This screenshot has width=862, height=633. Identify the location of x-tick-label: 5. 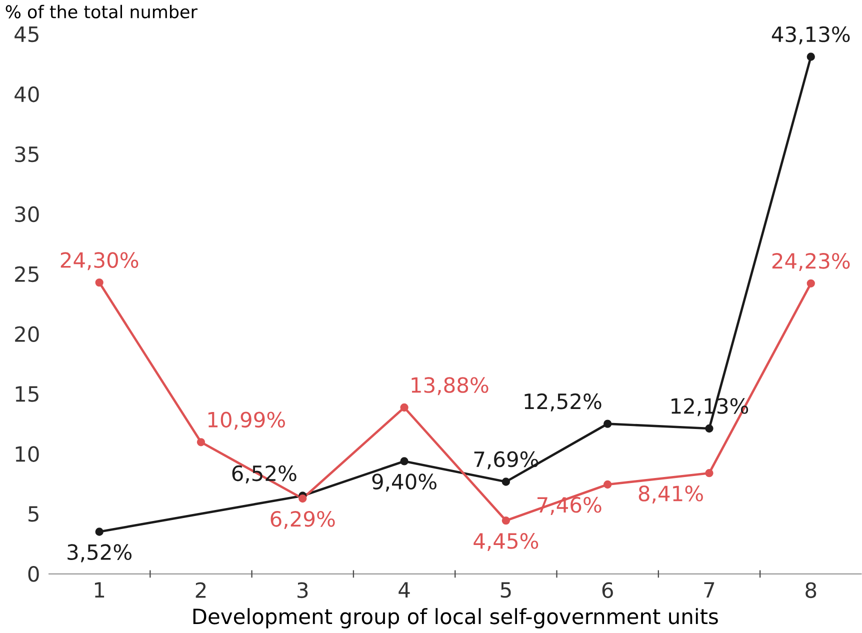
(505, 590).